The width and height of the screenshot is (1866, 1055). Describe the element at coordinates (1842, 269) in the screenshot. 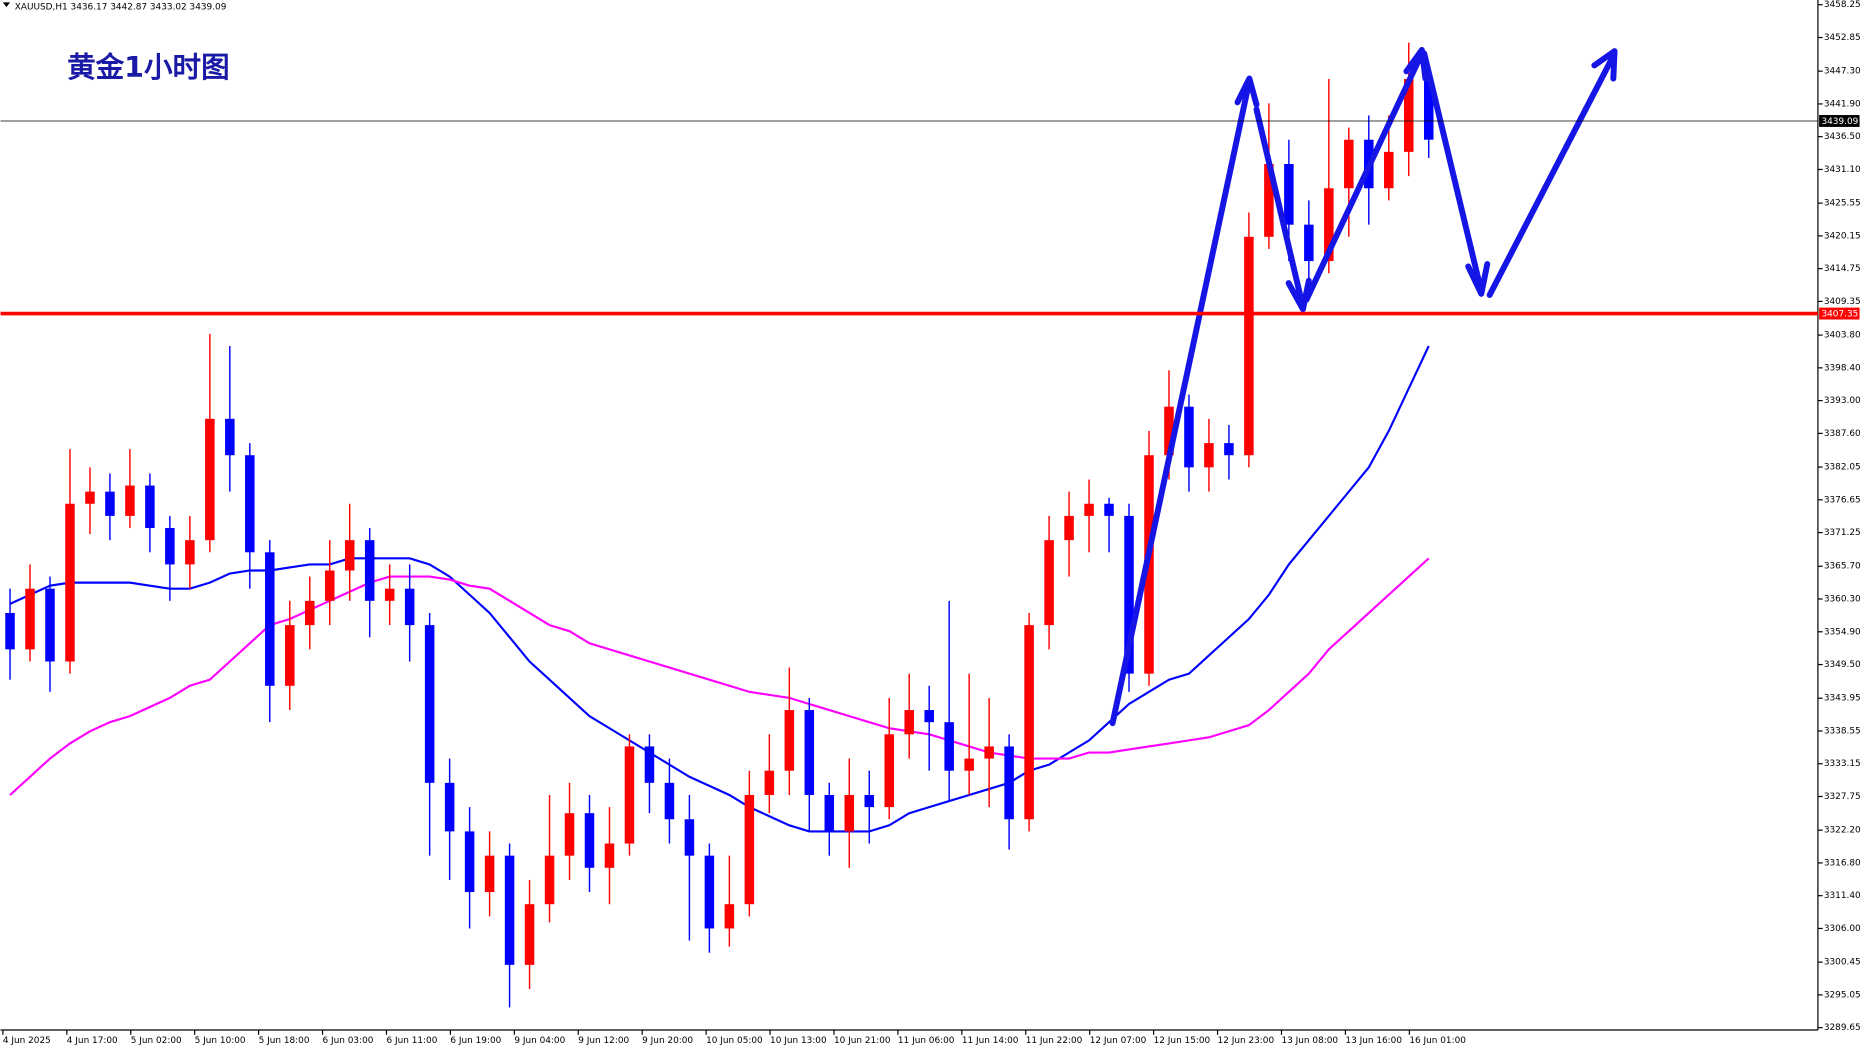

I see `y-tick-label: 3414.75` at that location.